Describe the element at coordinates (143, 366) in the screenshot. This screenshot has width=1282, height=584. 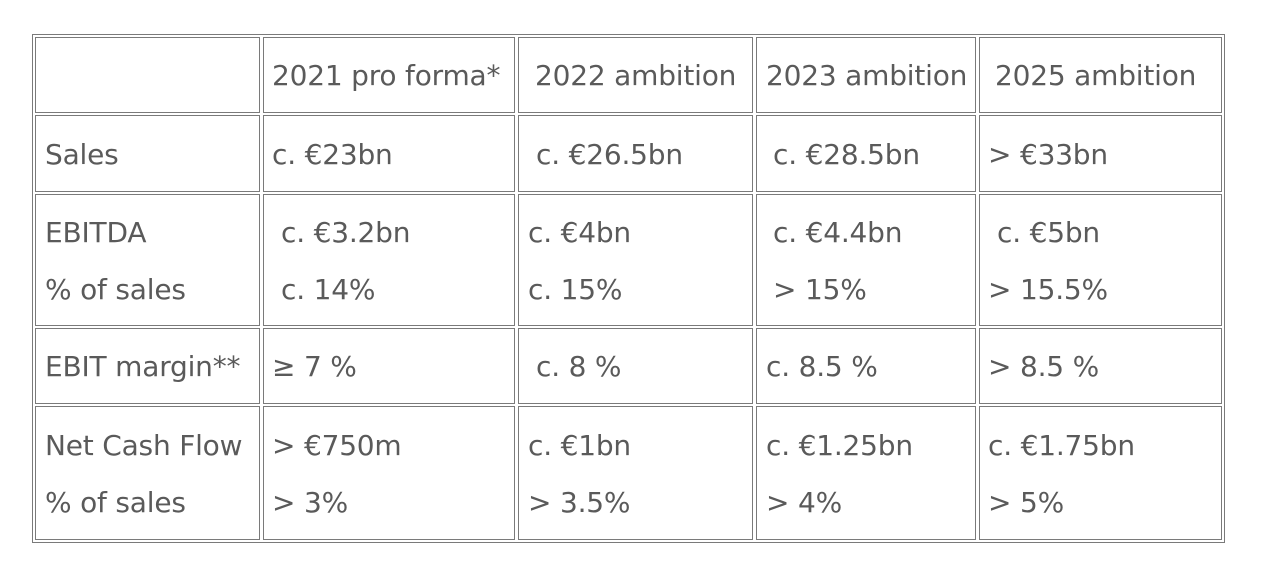
I see `ebit-label: EBIT margin**` at that location.